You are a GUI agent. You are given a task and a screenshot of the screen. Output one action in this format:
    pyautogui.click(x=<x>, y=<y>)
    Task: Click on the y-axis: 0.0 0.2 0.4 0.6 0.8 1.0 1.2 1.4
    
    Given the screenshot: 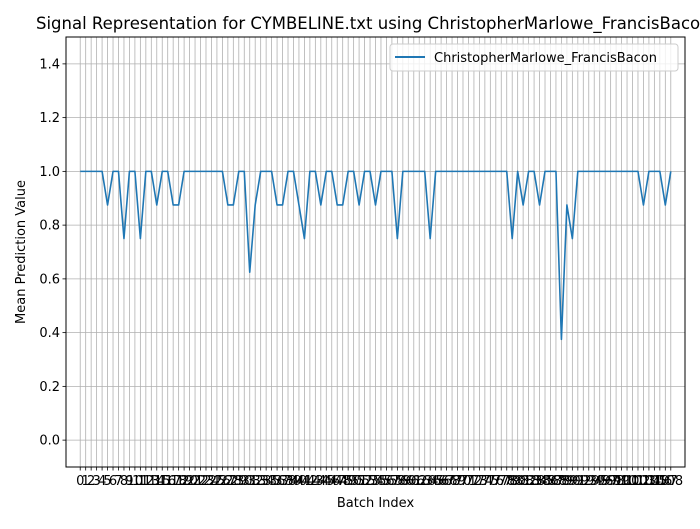 What is the action you would take?
    pyautogui.click(x=52, y=253)
    